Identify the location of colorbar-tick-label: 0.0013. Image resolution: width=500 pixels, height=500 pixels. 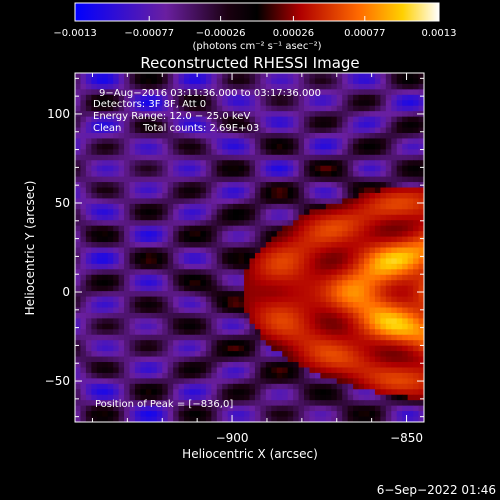
(439, 33).